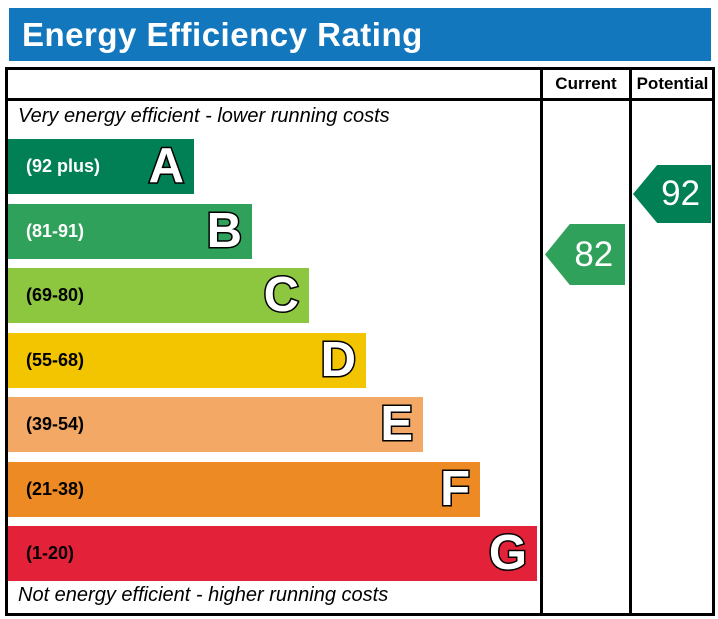  I want to click on band-range-label: (55-68), so click(55, 360).